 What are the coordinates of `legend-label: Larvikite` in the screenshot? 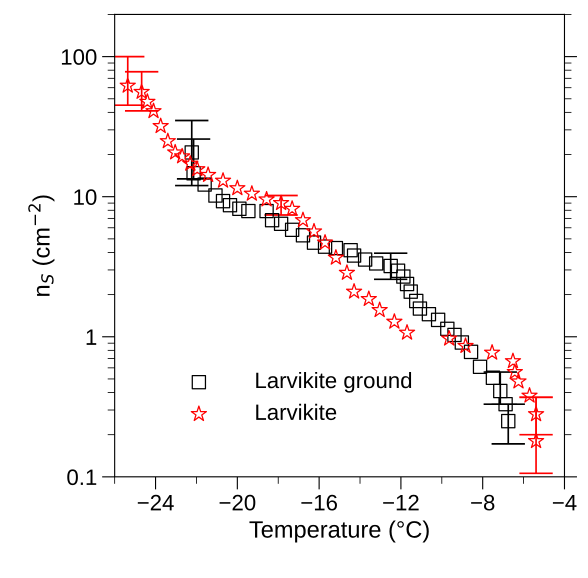 It's located at (296, 412).